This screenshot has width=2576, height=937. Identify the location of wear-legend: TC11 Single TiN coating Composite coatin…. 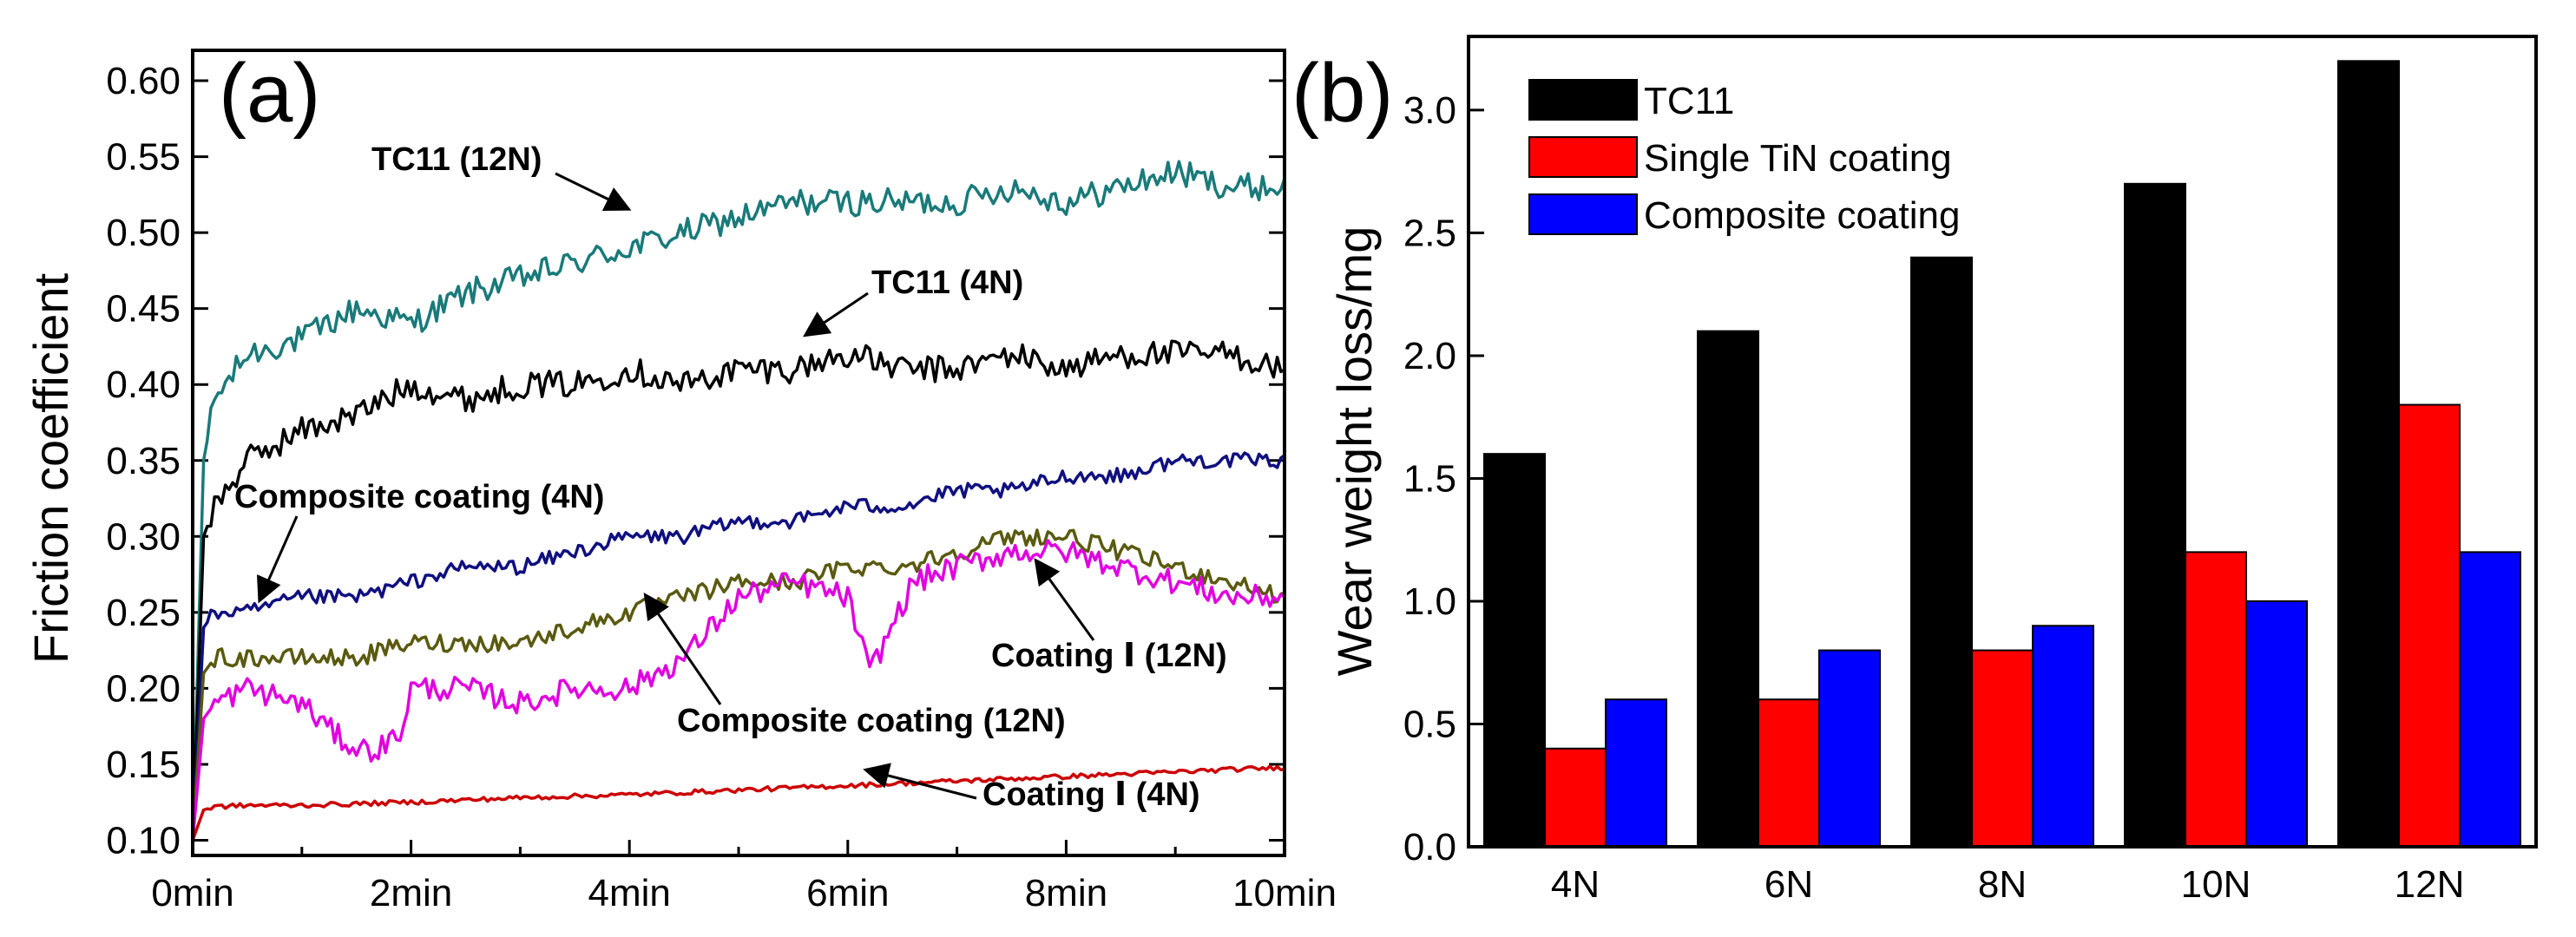
(1744, 158).